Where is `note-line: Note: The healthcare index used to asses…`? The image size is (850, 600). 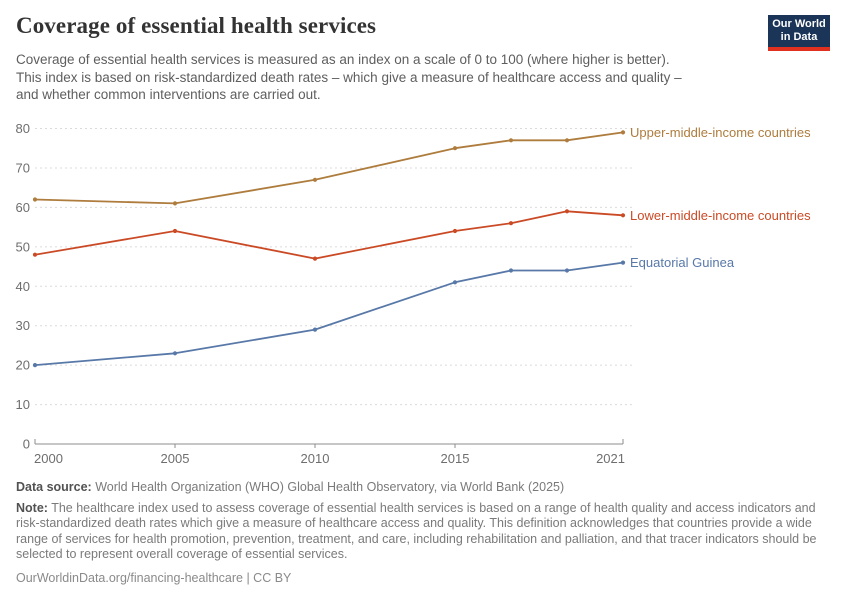
note-line: Note: The healthcare index used to asses… is located at coordinates (427, 532).